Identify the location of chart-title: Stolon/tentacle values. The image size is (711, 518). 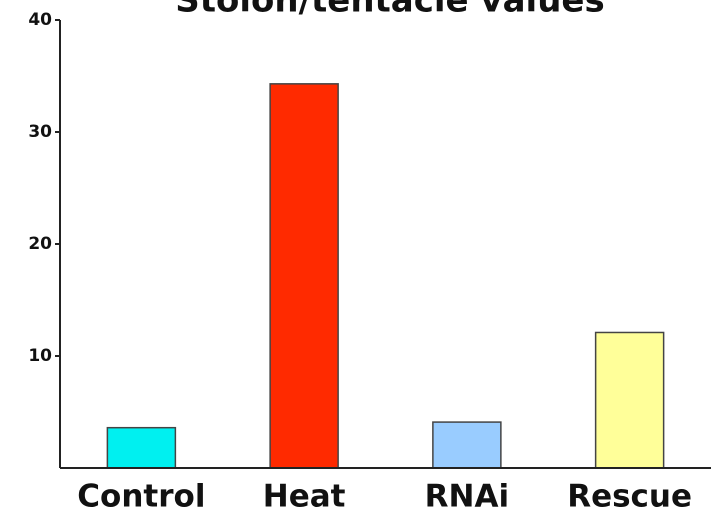
(389, 10).